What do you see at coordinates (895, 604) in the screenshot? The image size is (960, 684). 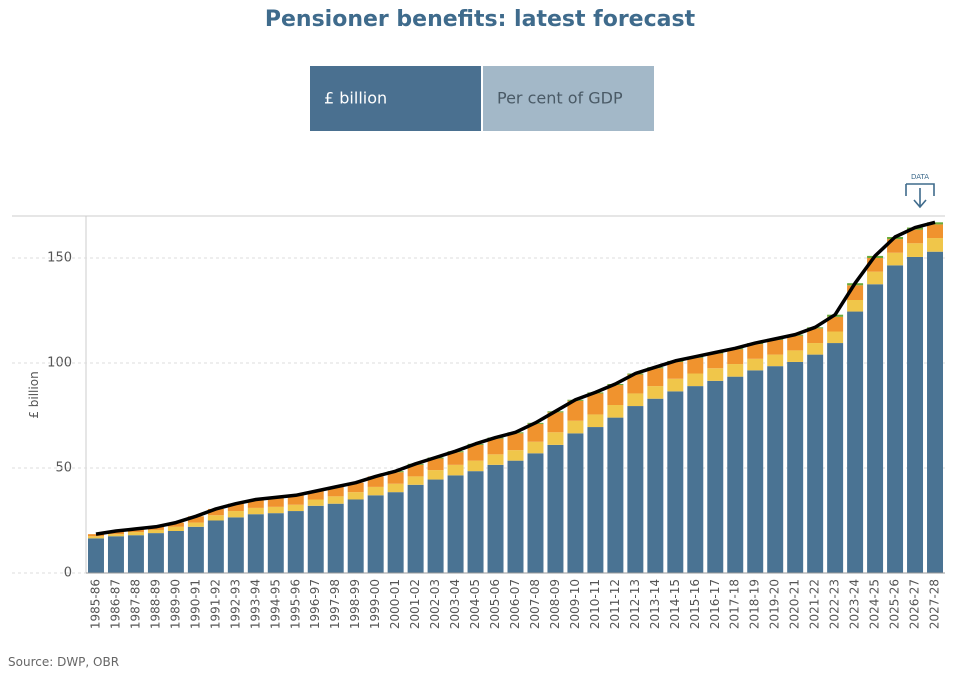 I see `x-tick-label: 2025-26` at bounding box center [895, 604].